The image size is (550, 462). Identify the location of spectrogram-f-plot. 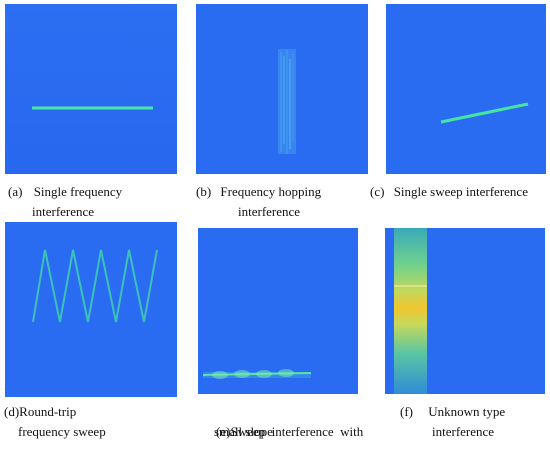
(465, 311).